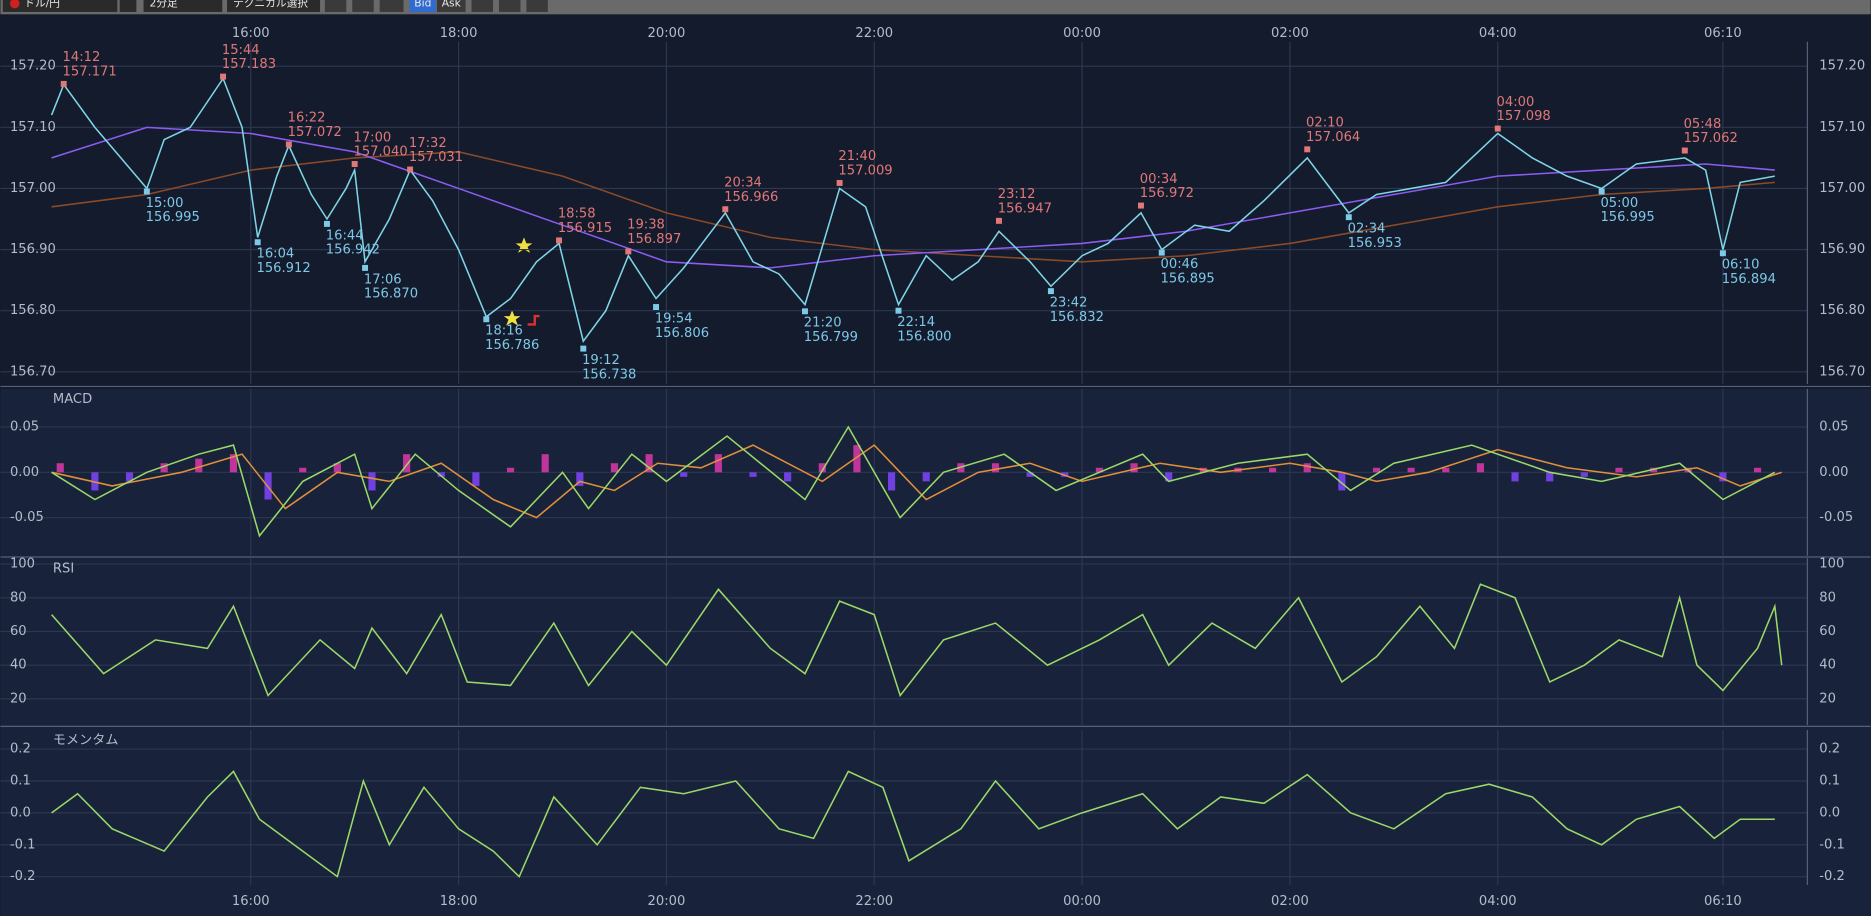 The image size is (1871, 916). What do you see at coordinates (482, 6) in the screenshot?
I see `indicator-button` at bounding box center [482, 6].